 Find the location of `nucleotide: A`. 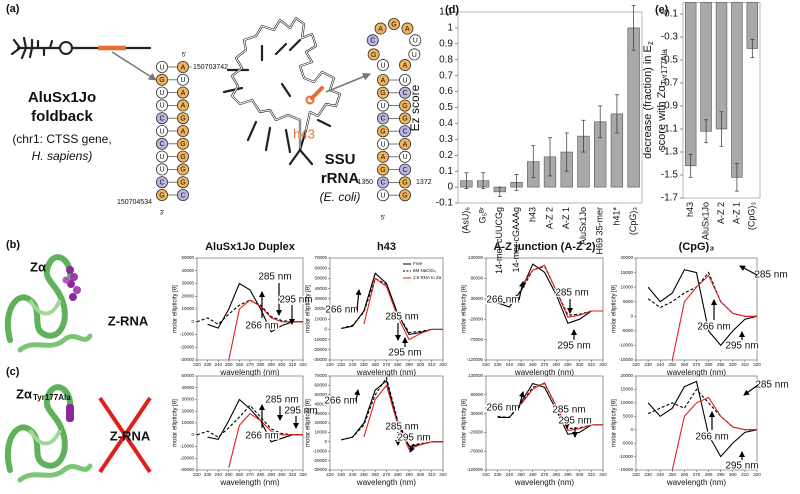

nucleotide: A is located at coordinates (183, 93).